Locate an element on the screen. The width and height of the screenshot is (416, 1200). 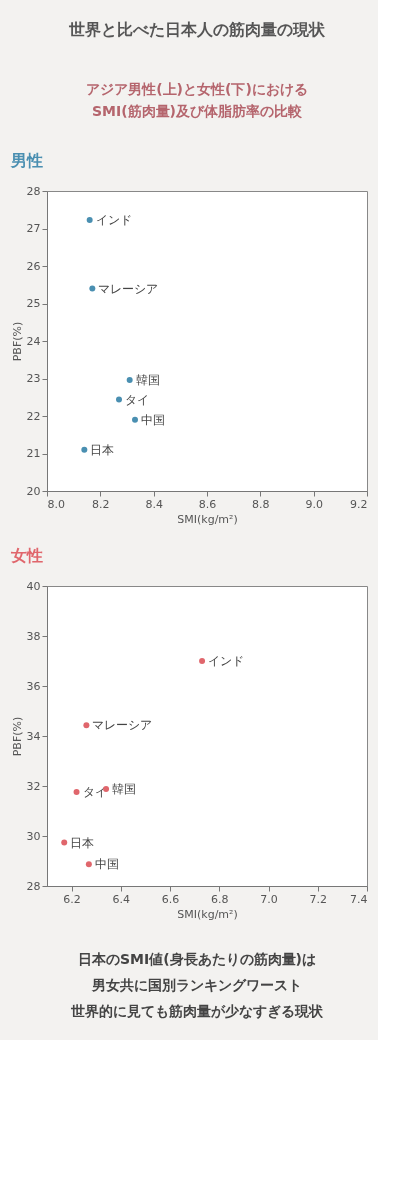
annotation: タイ is located at coordinates (137, 399).